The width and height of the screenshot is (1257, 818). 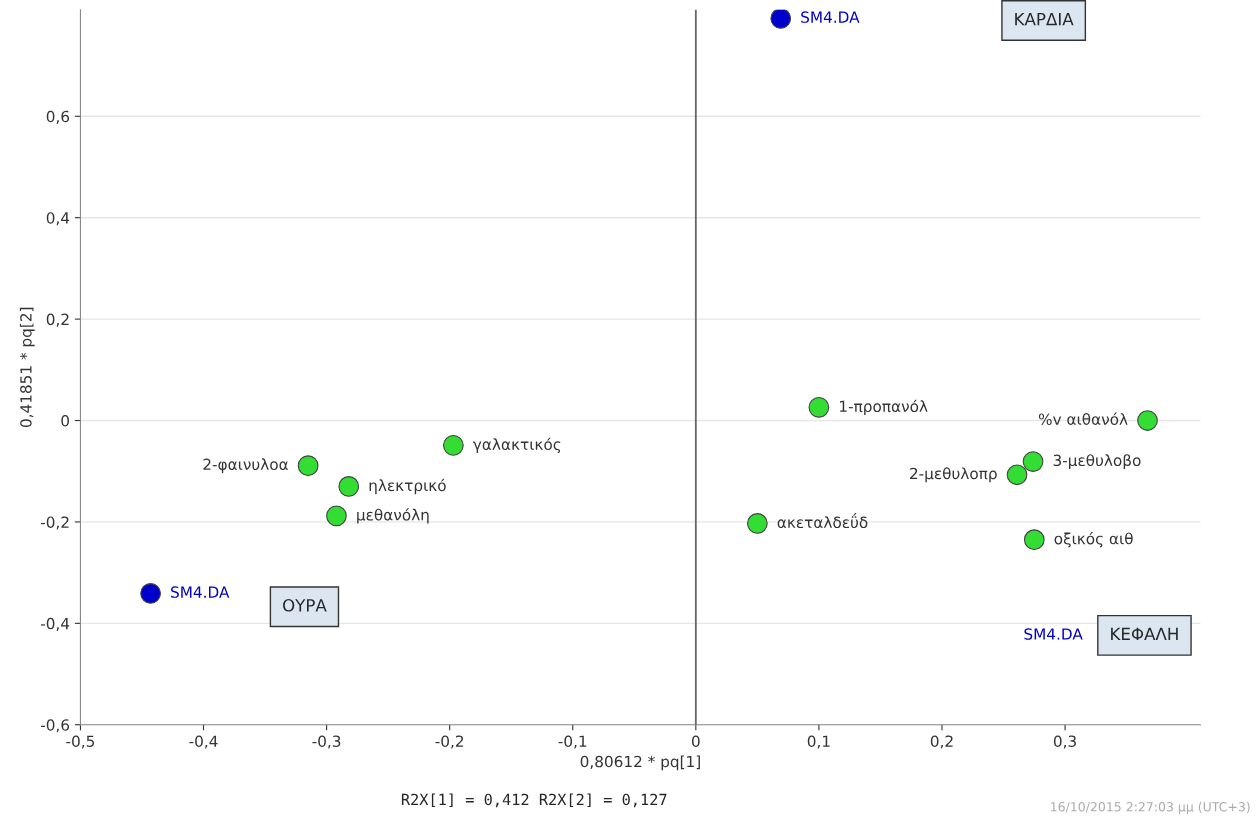 I want to click on x-tick-label: -0,1, so click(x=572, y=742).